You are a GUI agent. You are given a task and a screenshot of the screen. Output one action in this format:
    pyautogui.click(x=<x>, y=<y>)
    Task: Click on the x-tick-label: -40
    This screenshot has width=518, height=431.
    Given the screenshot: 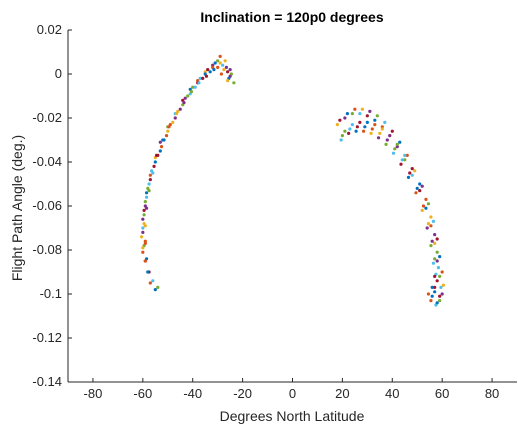 What is the action you would take?
    pyautogui.click(x=192, y=393)
    